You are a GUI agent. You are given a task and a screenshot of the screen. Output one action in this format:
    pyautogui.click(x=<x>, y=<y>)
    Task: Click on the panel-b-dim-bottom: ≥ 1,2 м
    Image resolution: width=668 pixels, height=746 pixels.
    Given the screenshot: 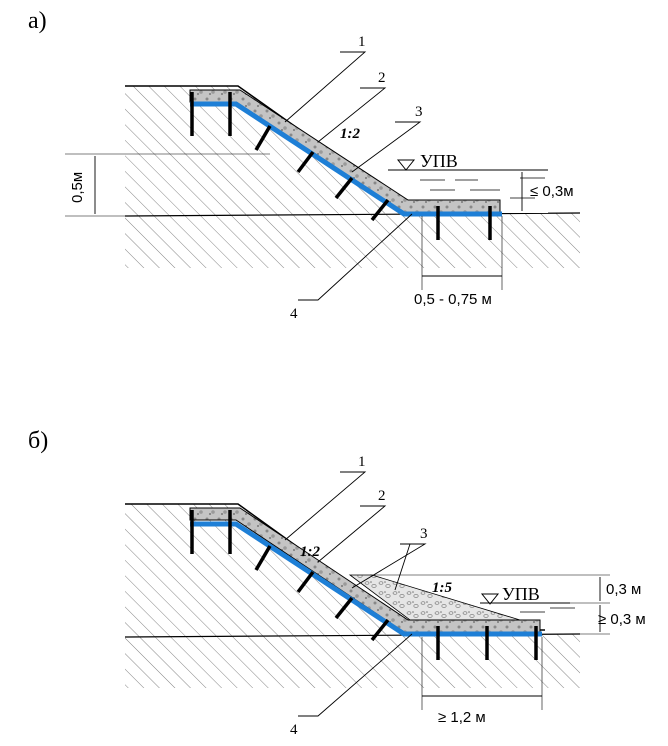 What is the action you would take?
    pyautogui.click(x=462, y=717)
    